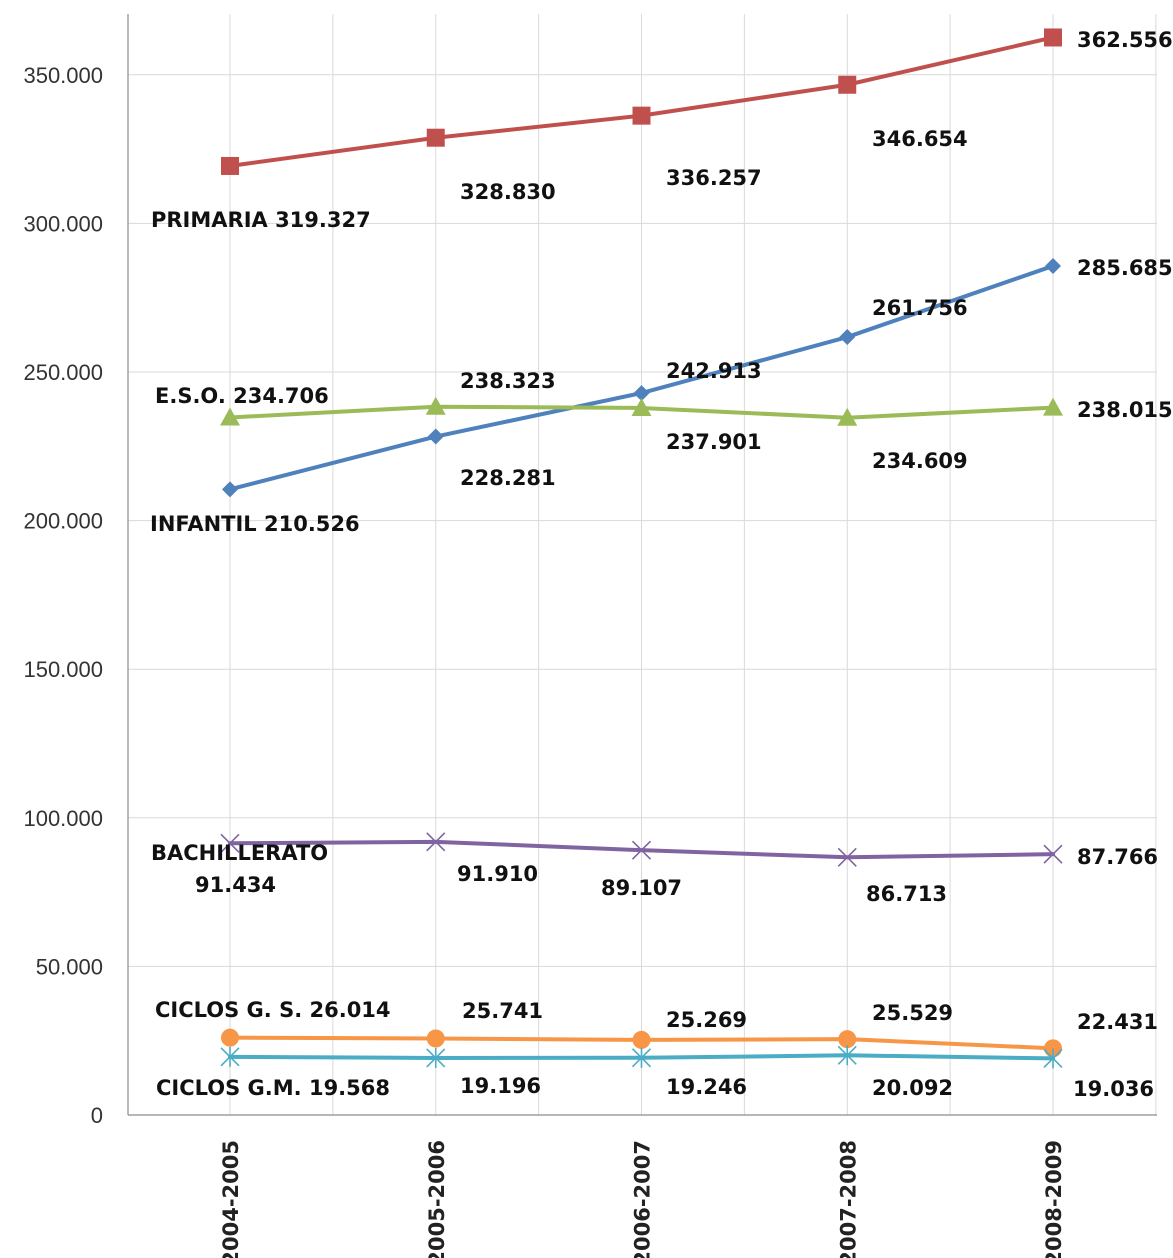  What do you see at coordinates (63, 75) in the screenshot?
I see `y-tick-label: 350.000` at bounding box center [63, 75].